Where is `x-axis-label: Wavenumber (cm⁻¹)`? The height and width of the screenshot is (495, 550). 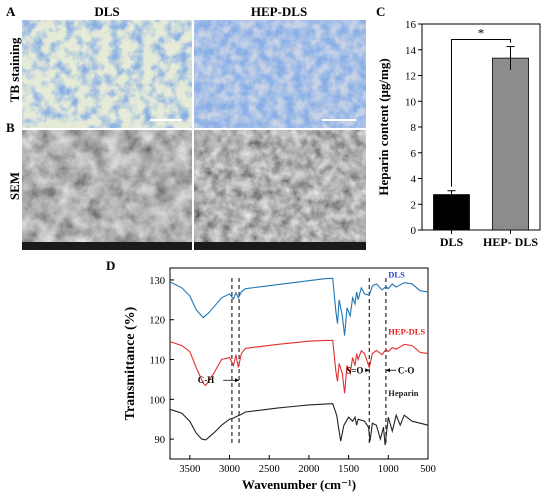 x-axis-label: Wavenumber (cm⁻¹) is located at coordinates (299, 484).